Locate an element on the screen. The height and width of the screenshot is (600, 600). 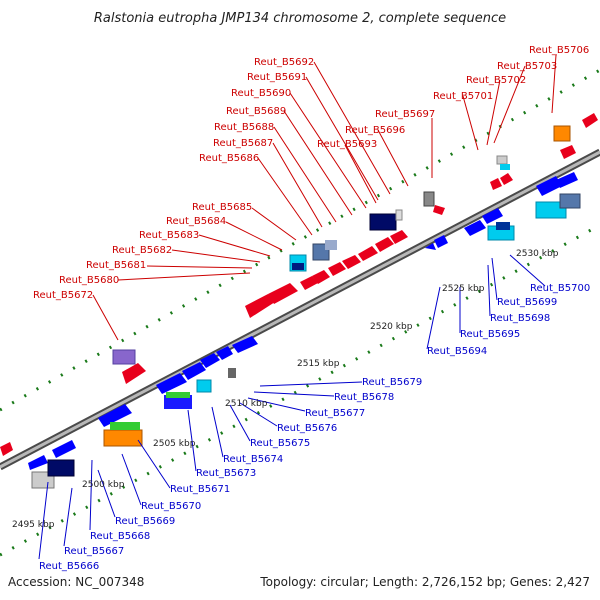
gene-label: Reut_B5670 is located at coordinates (171, 506).